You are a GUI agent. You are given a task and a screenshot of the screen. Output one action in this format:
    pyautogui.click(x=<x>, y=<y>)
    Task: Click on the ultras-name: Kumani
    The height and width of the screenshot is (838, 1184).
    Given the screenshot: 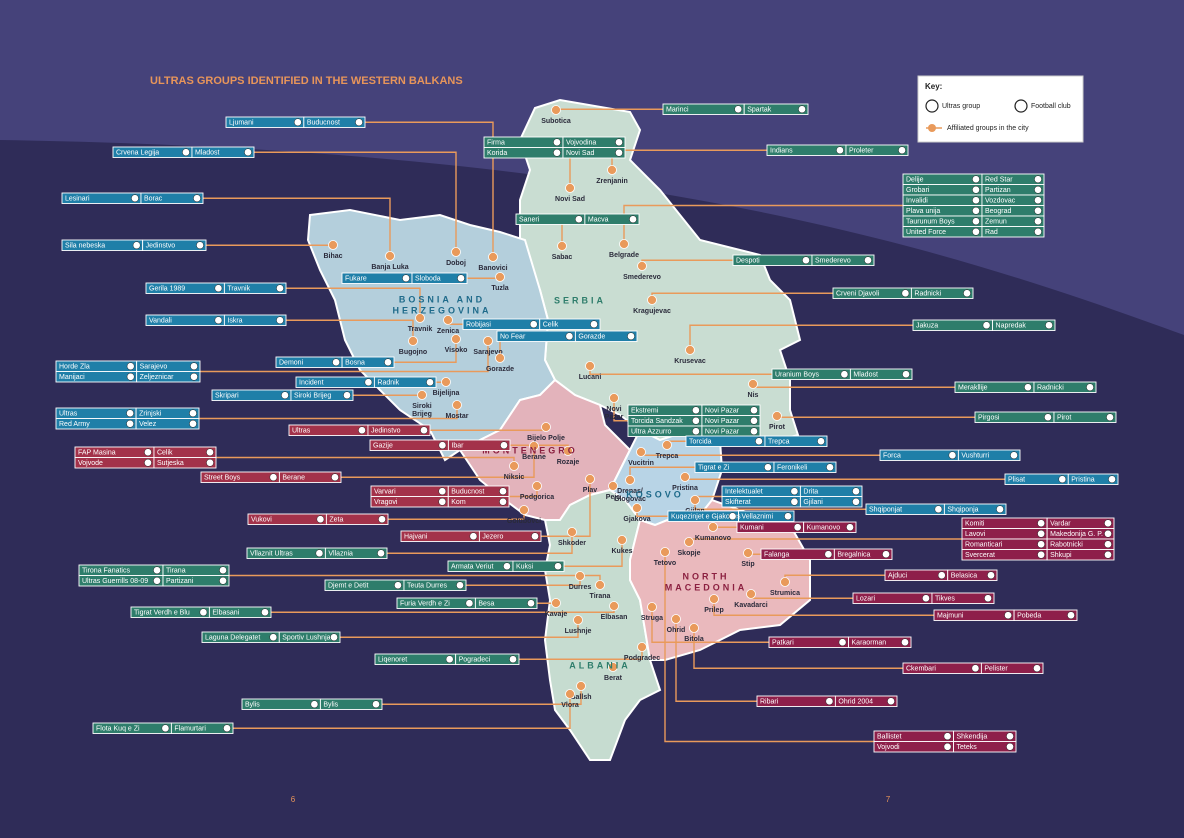 What is the action you would take?
    pyautogui.click(x=752, y=528)
    